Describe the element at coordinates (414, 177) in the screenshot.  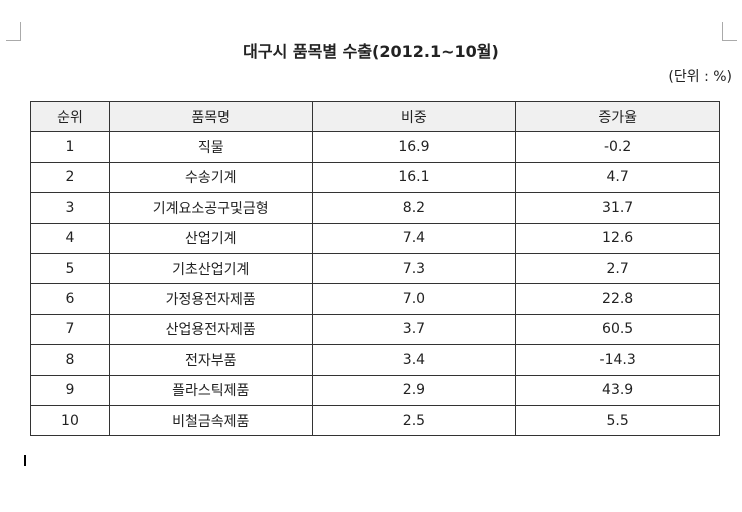
I see `table-cell: 16.1` at that location.